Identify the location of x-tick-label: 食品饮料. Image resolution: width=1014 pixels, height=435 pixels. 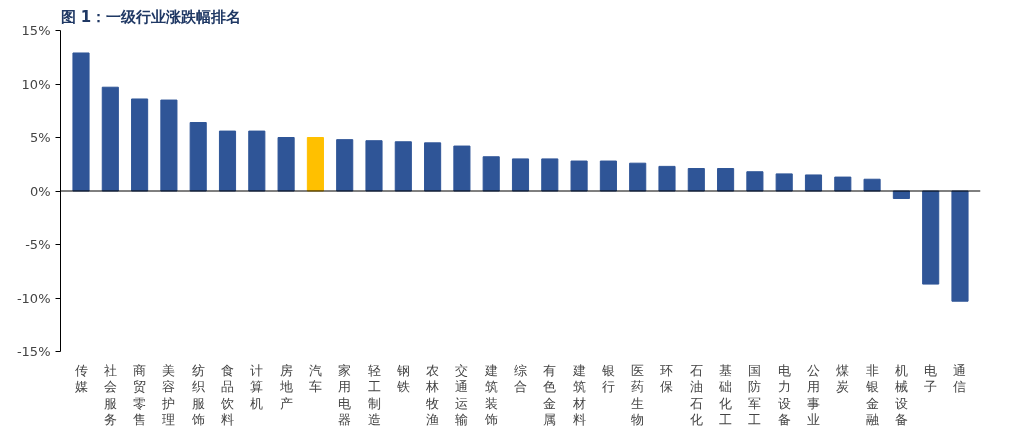
(227, 394).